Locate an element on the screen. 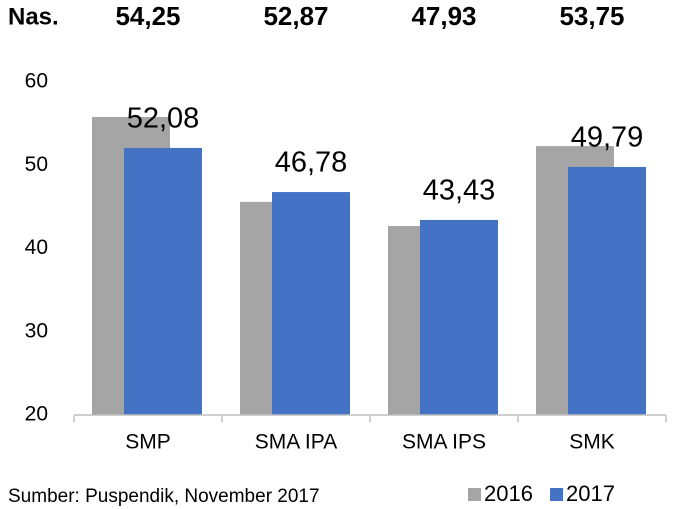 This screenshot has width=674, height=509. data-label: 49,79 is located at coordinates (607, 138).